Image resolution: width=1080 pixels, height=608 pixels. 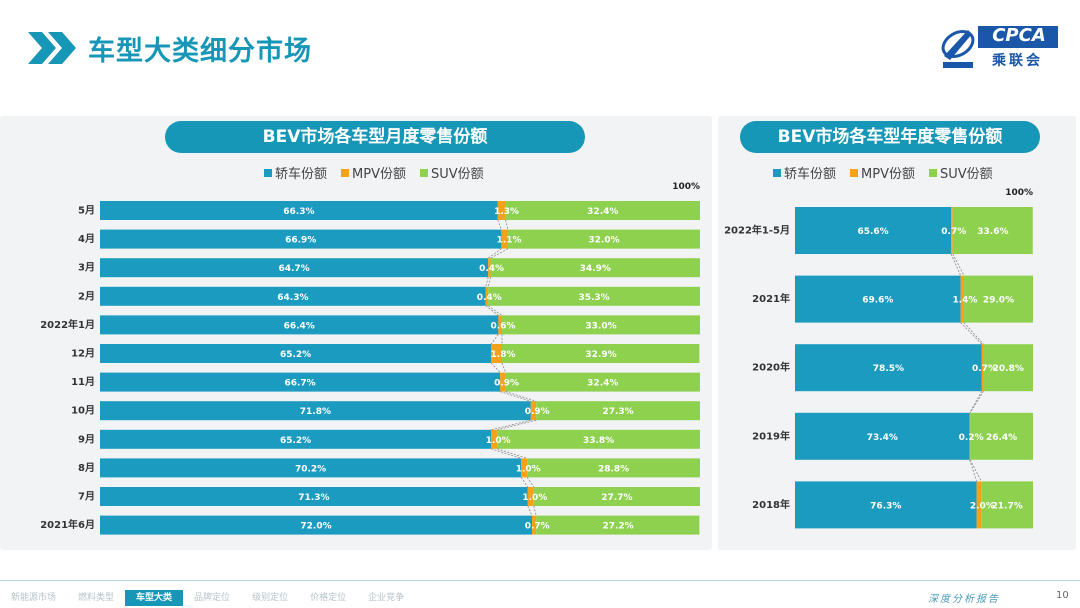 I want to click on category-label: 2018年, so click(x=771, y=504).